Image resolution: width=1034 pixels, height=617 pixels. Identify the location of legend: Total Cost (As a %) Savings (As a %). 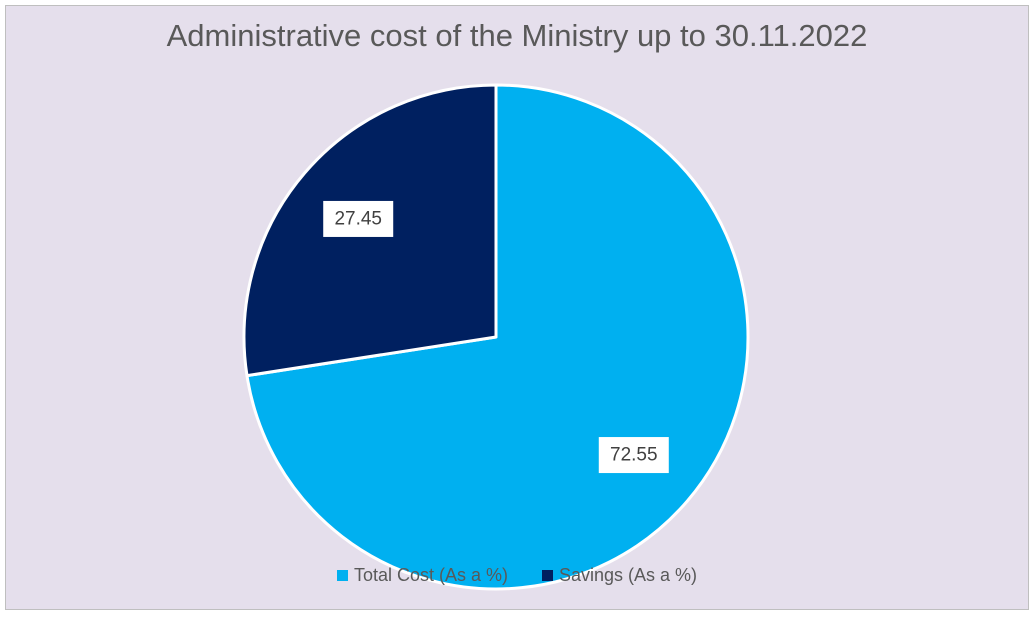
(517, 575).